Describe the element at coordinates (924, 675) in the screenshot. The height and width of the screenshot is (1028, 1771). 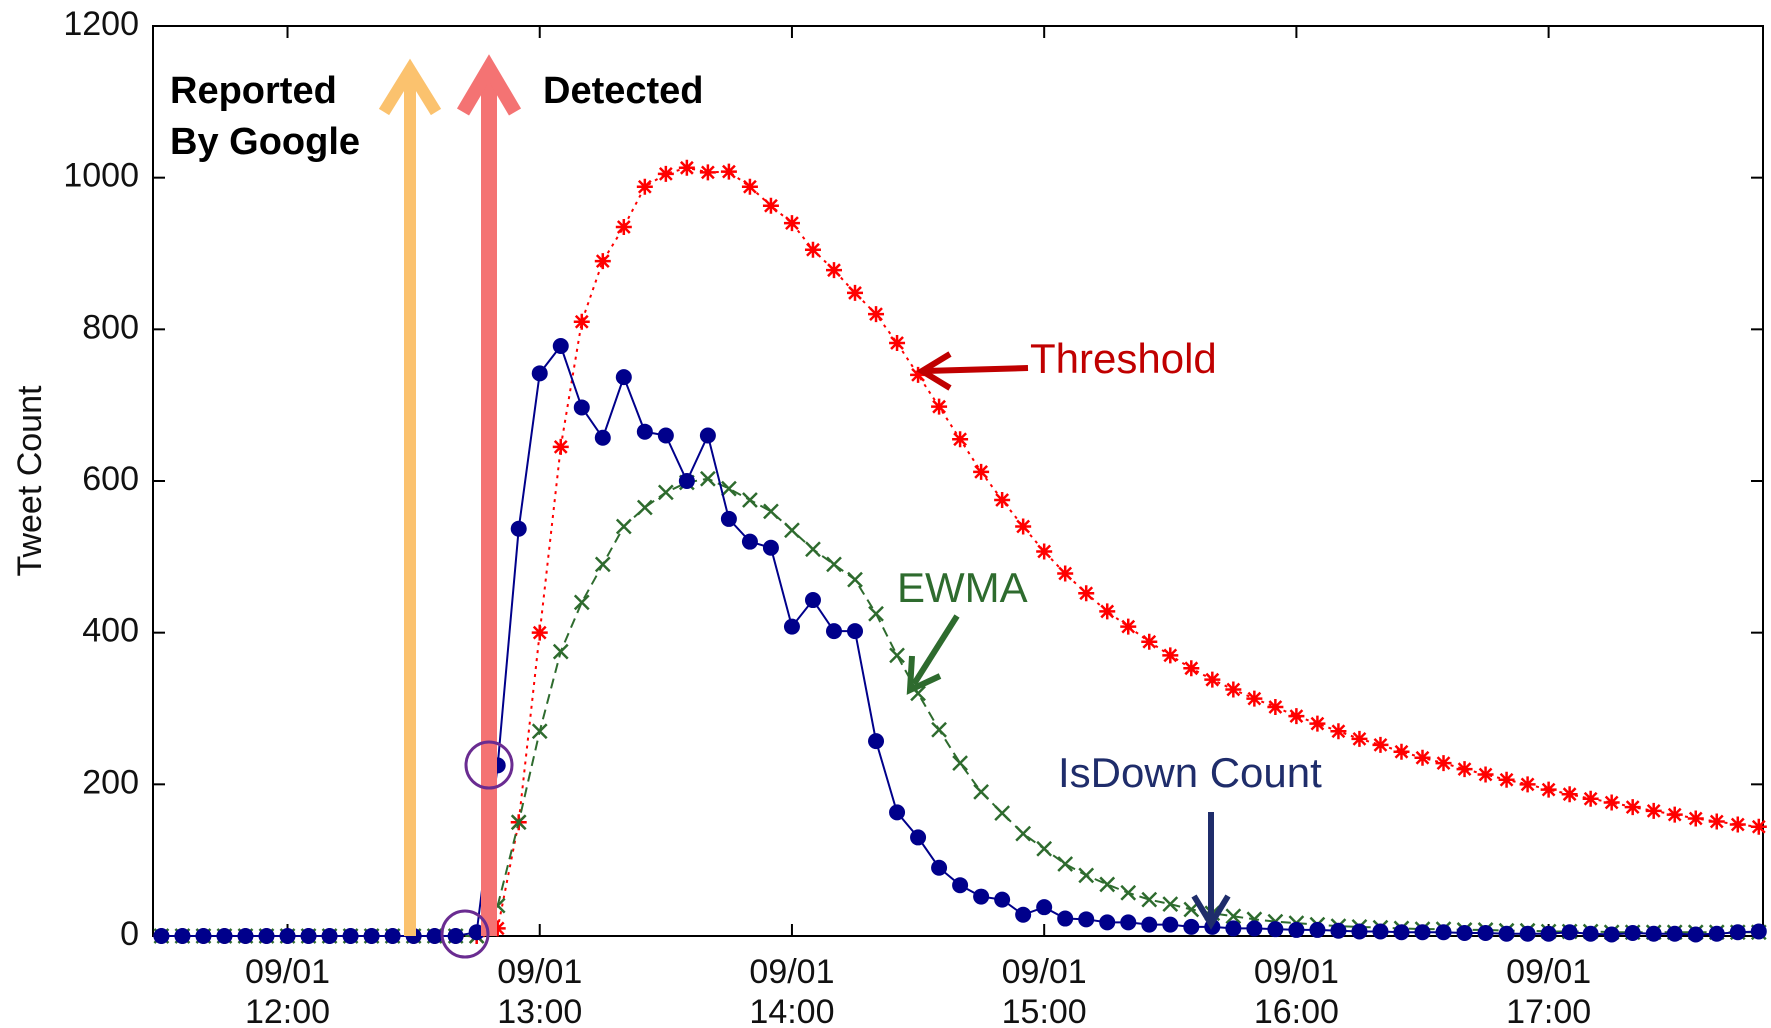
I see `ewma-arrow-head` at that location.